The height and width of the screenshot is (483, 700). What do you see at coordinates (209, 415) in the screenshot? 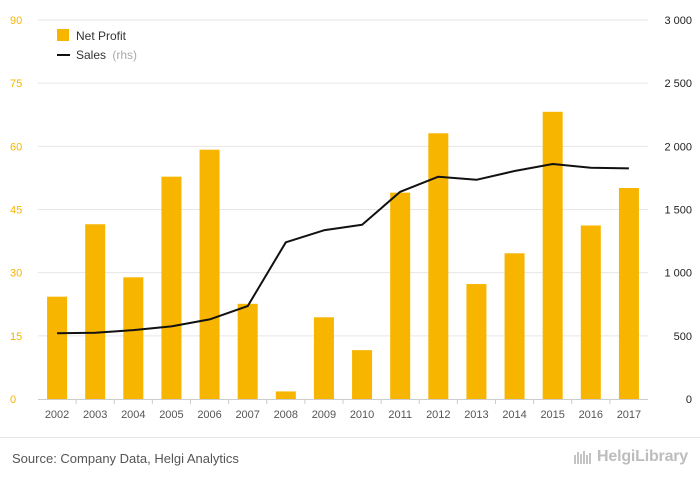
I see `x-tick-label: 2006` at bounding box center [209, 415].